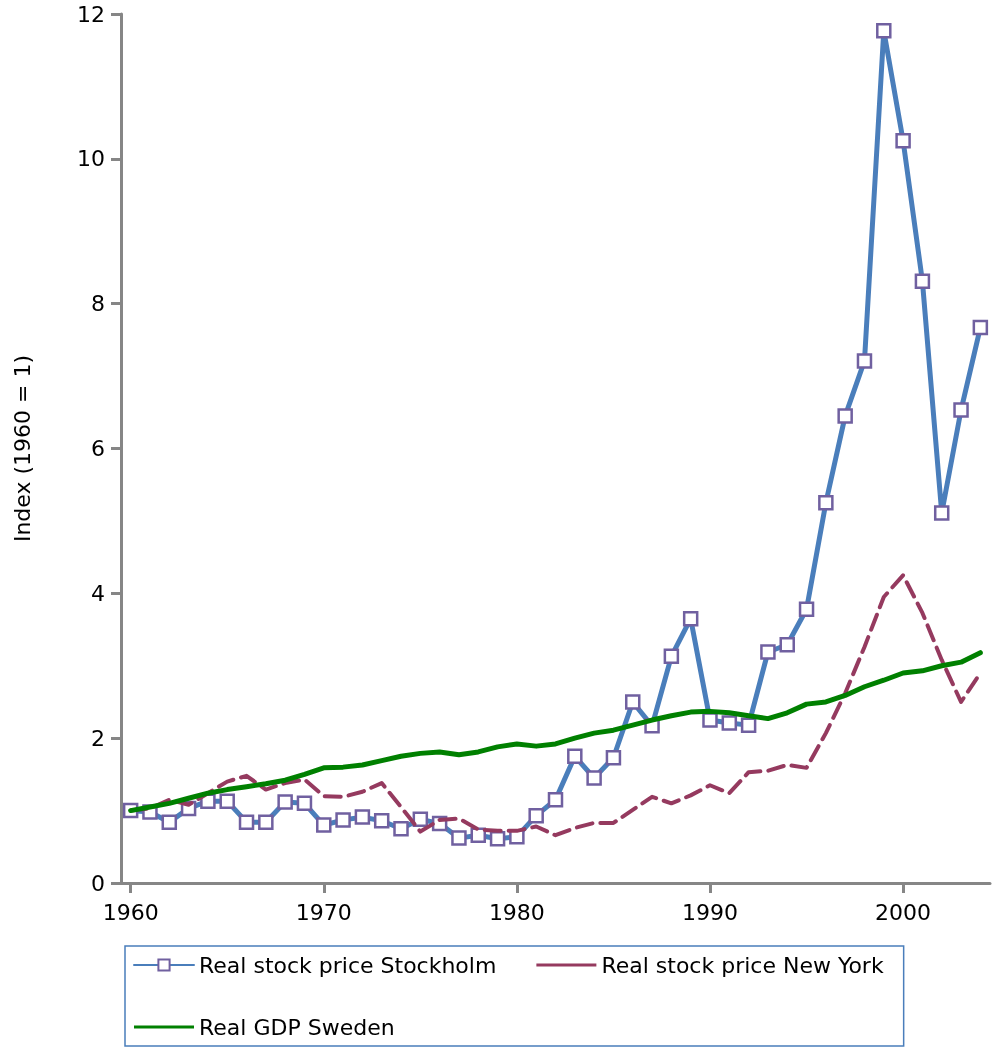 Image resolution: width=995 pixels, height=1052 pixels. I want to click on x-tick-label: 1980, so click(516, 912).